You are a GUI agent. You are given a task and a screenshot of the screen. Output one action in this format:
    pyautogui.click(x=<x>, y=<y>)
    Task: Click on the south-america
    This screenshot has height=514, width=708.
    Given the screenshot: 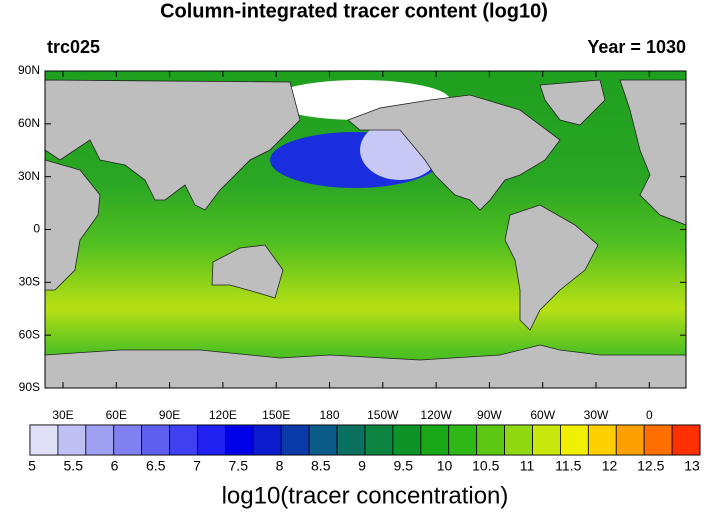 What is the action you would take?
    pyautogui.click(x=551, y=267)
    